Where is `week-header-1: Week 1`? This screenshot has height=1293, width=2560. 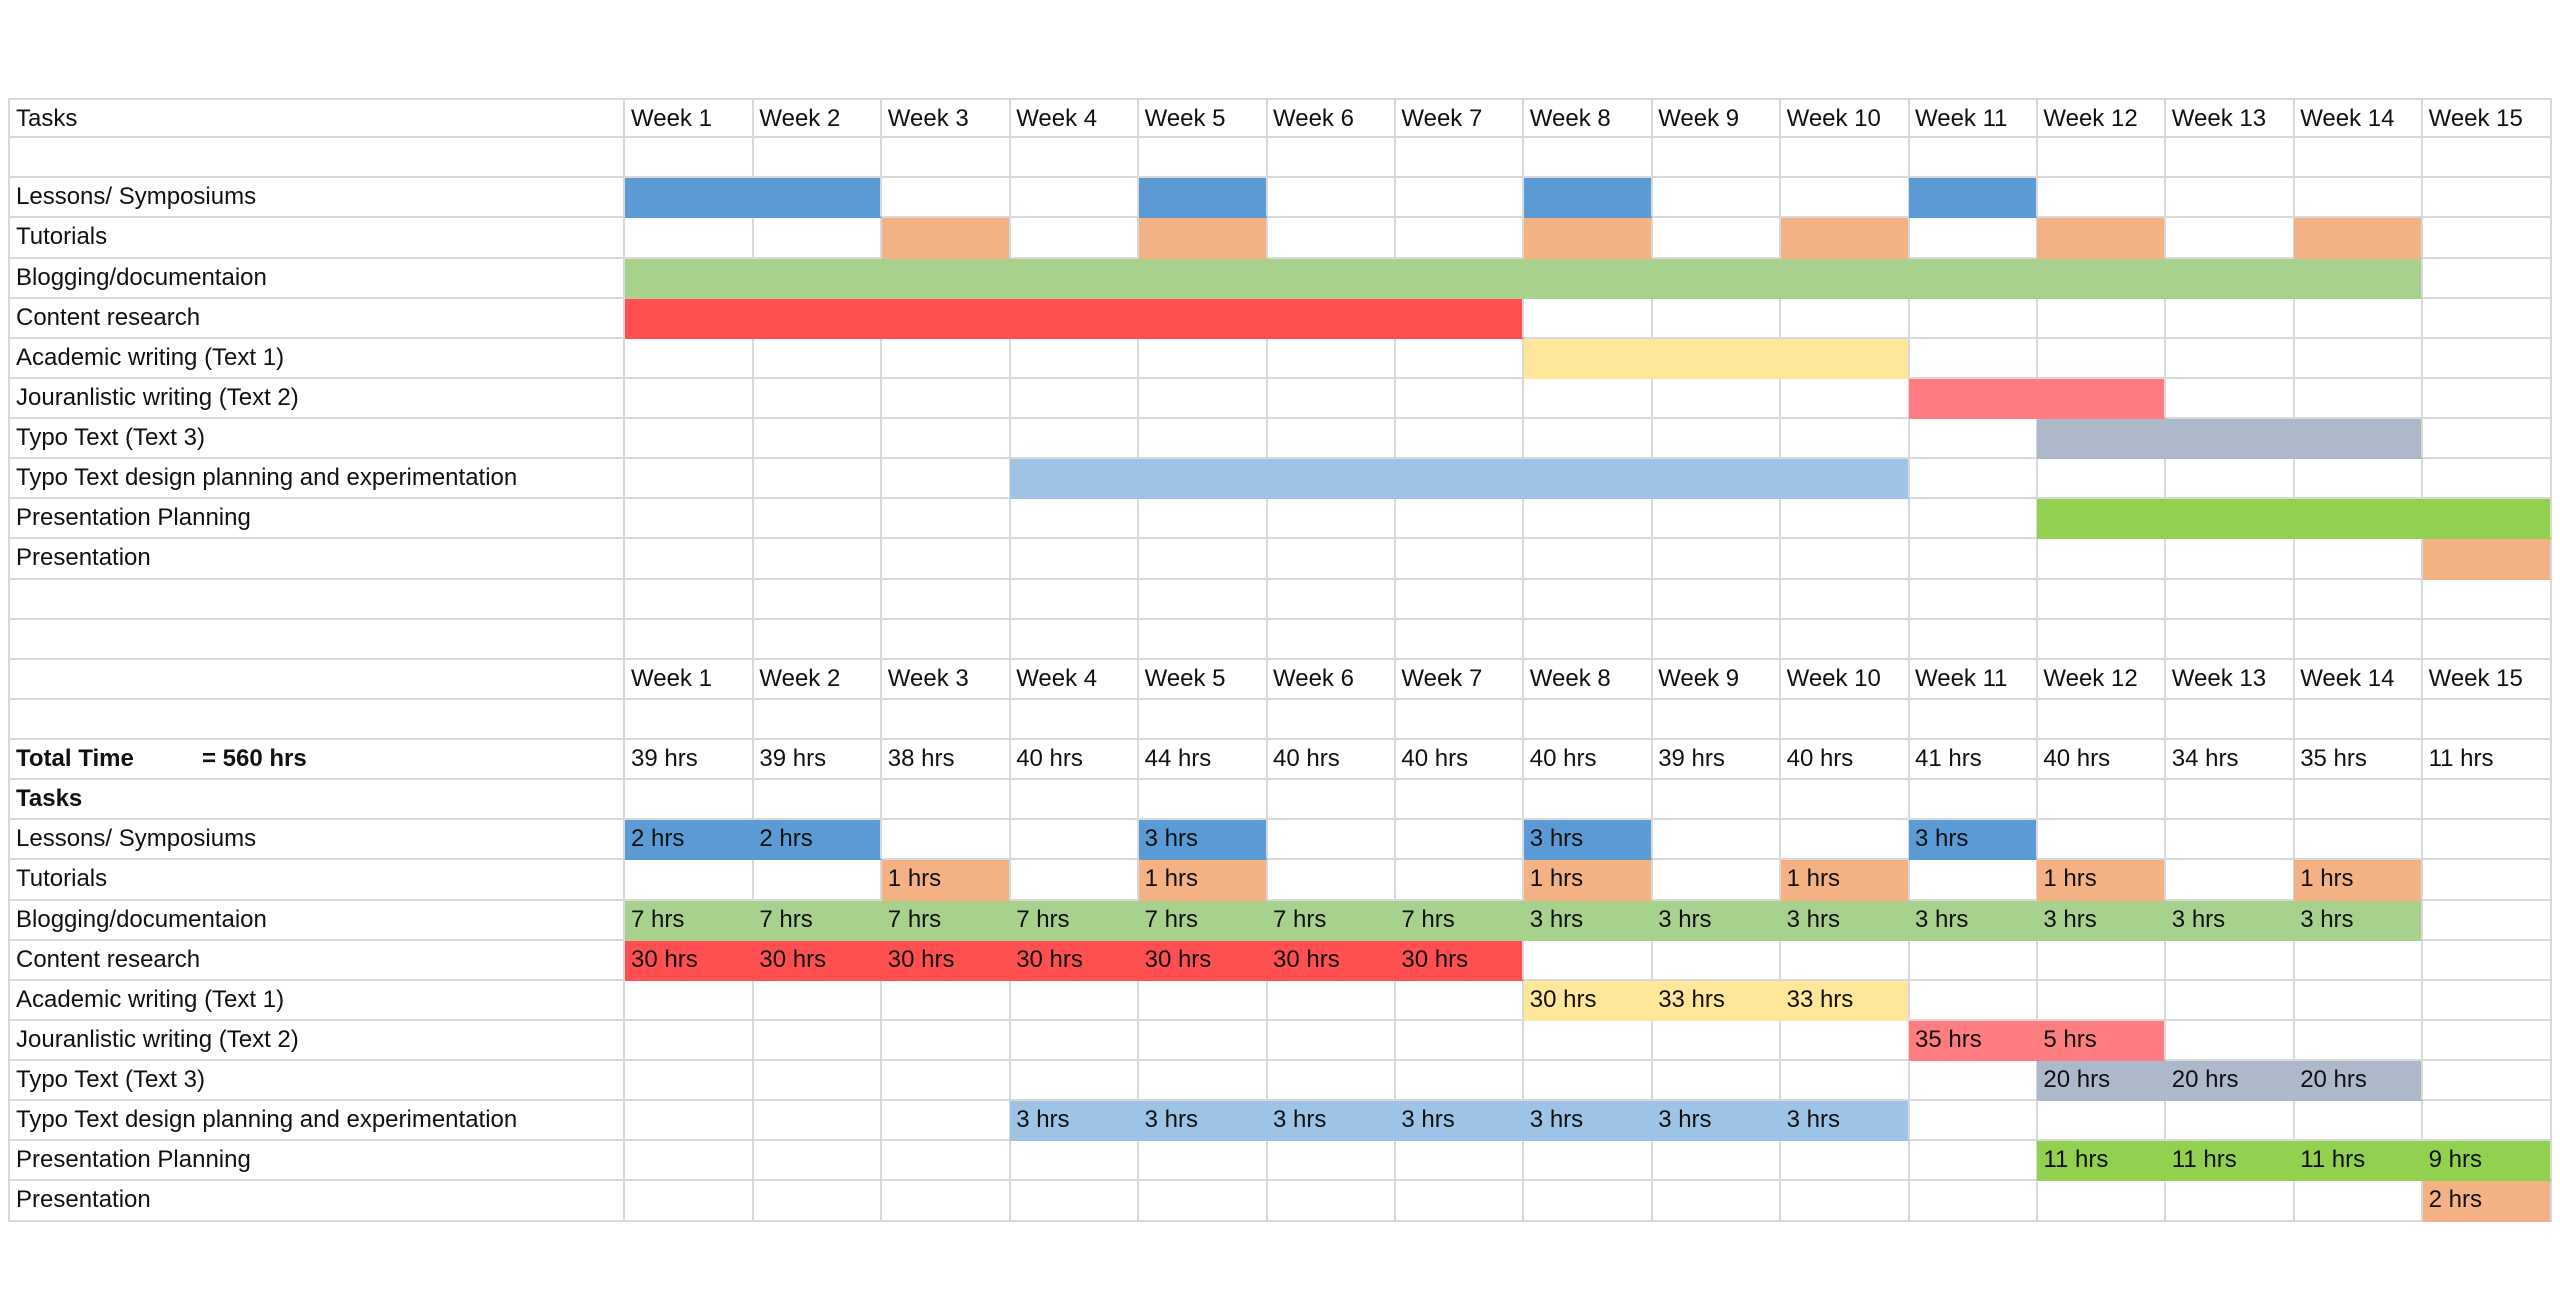 week-header-1: Week 1 is located at coordinates (689, 118).